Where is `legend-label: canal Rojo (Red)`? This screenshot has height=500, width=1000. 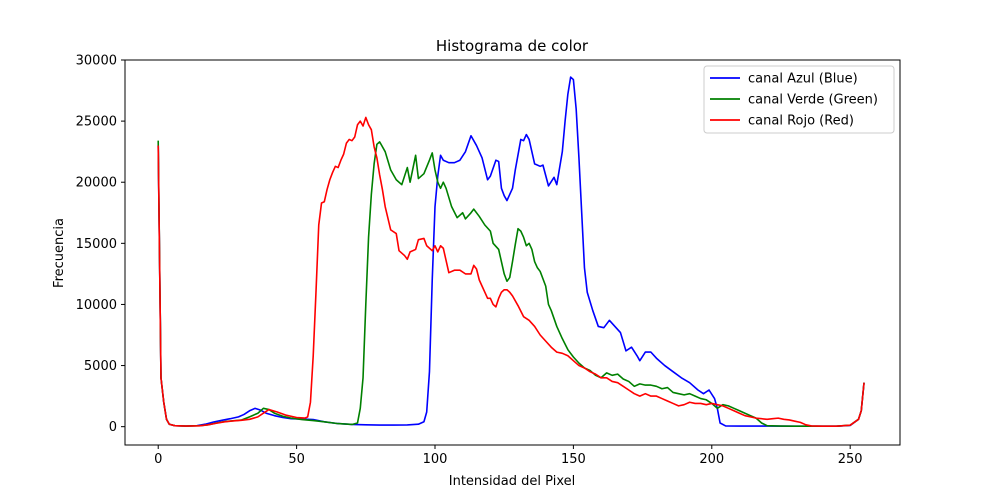 legend-label: canal Rojo (Red) is located at coordinates (801, 121).